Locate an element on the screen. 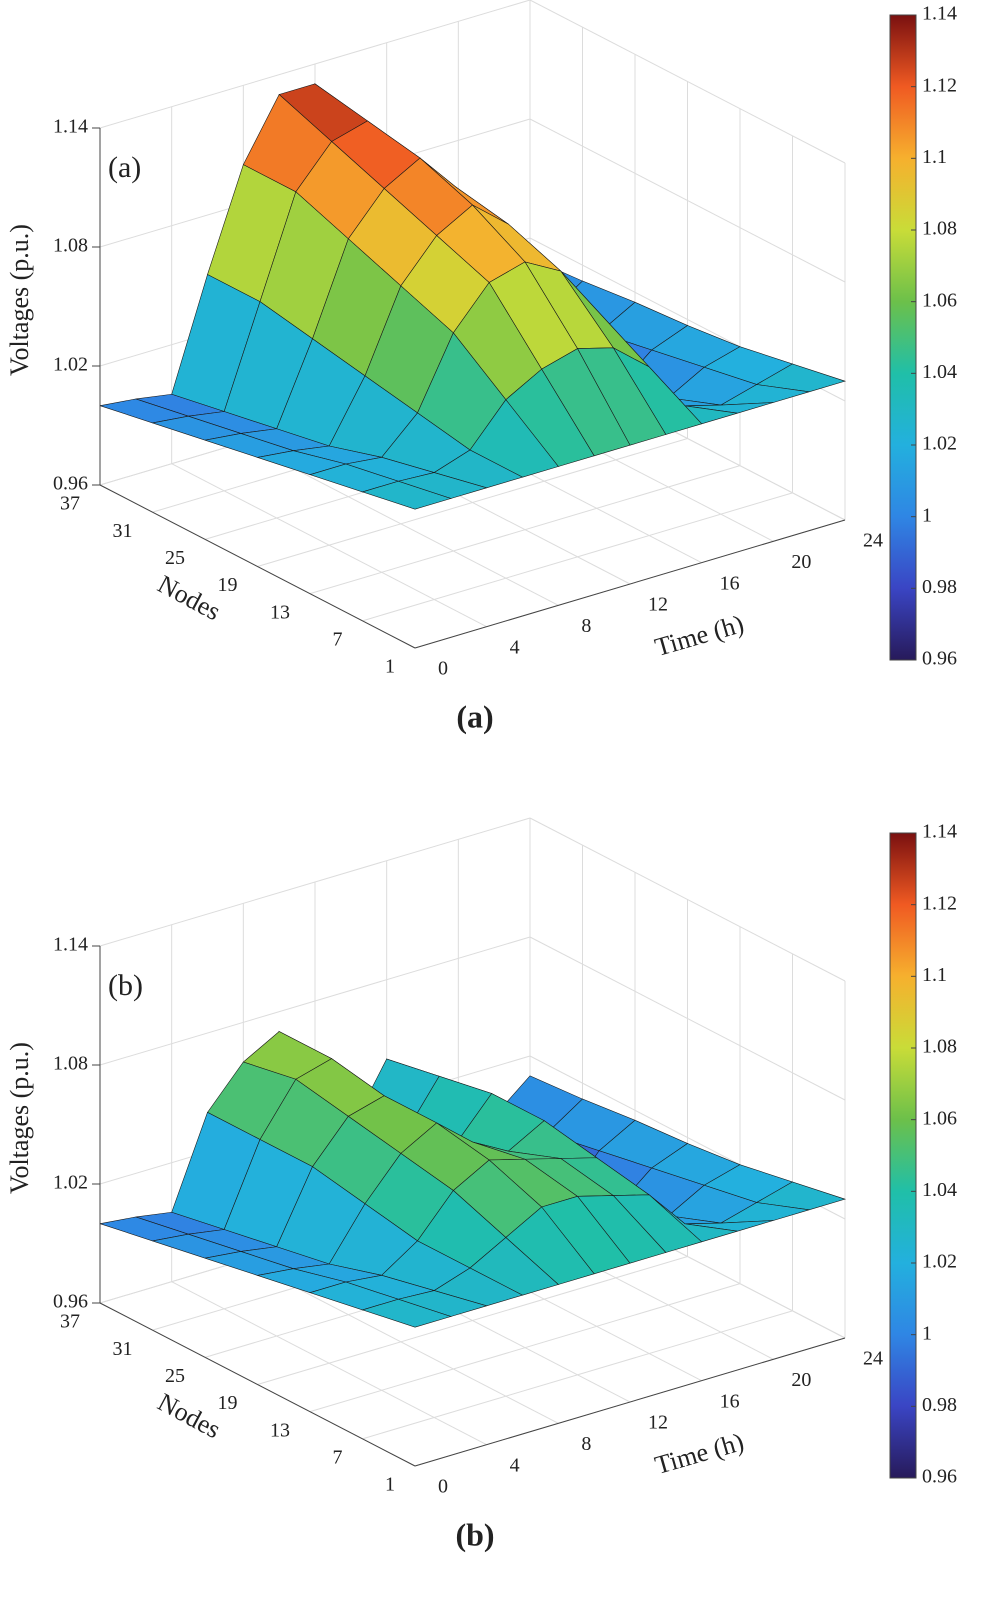  panel-label: (a) is located at coordinates (124, 167).